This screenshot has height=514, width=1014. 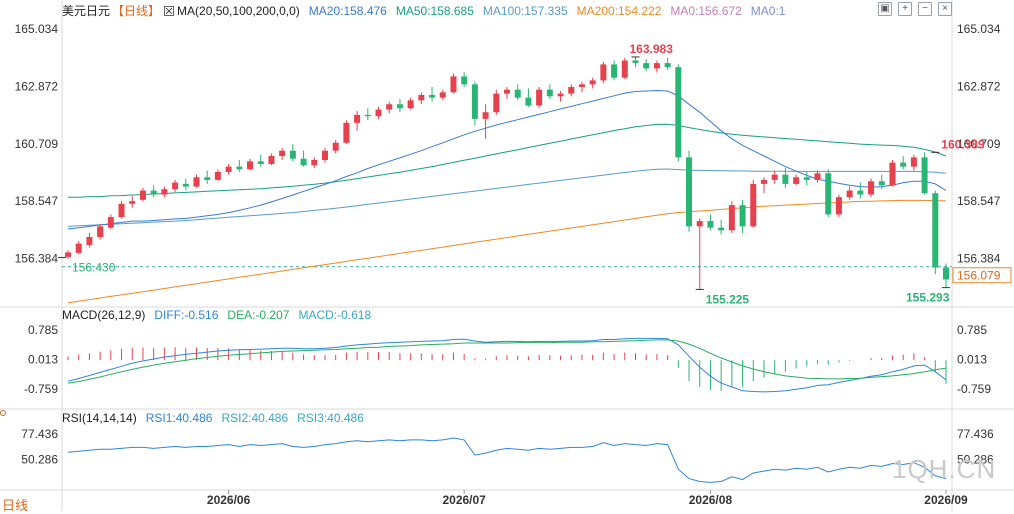 What do you see at coordinates (238, 10) in the screenshot?
I see `ma-params: MA(20,50,100,200,0,0)` at bounding box center [238, 10].